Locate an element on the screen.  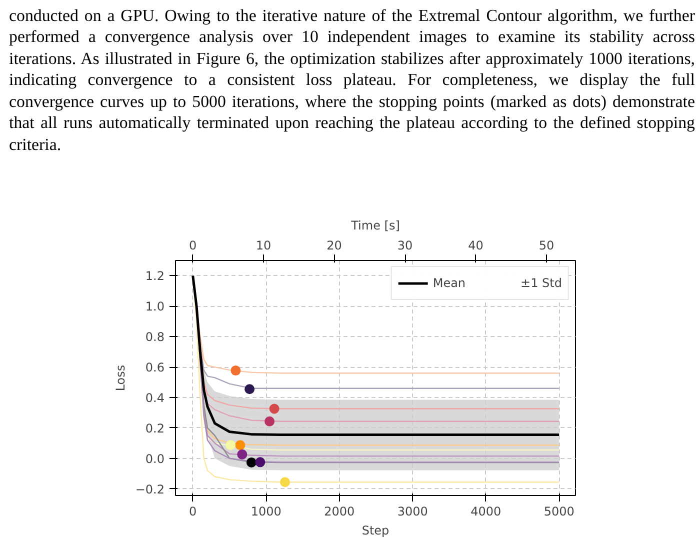
x-tick-label: 1000 is located at coordinates (266, 511).